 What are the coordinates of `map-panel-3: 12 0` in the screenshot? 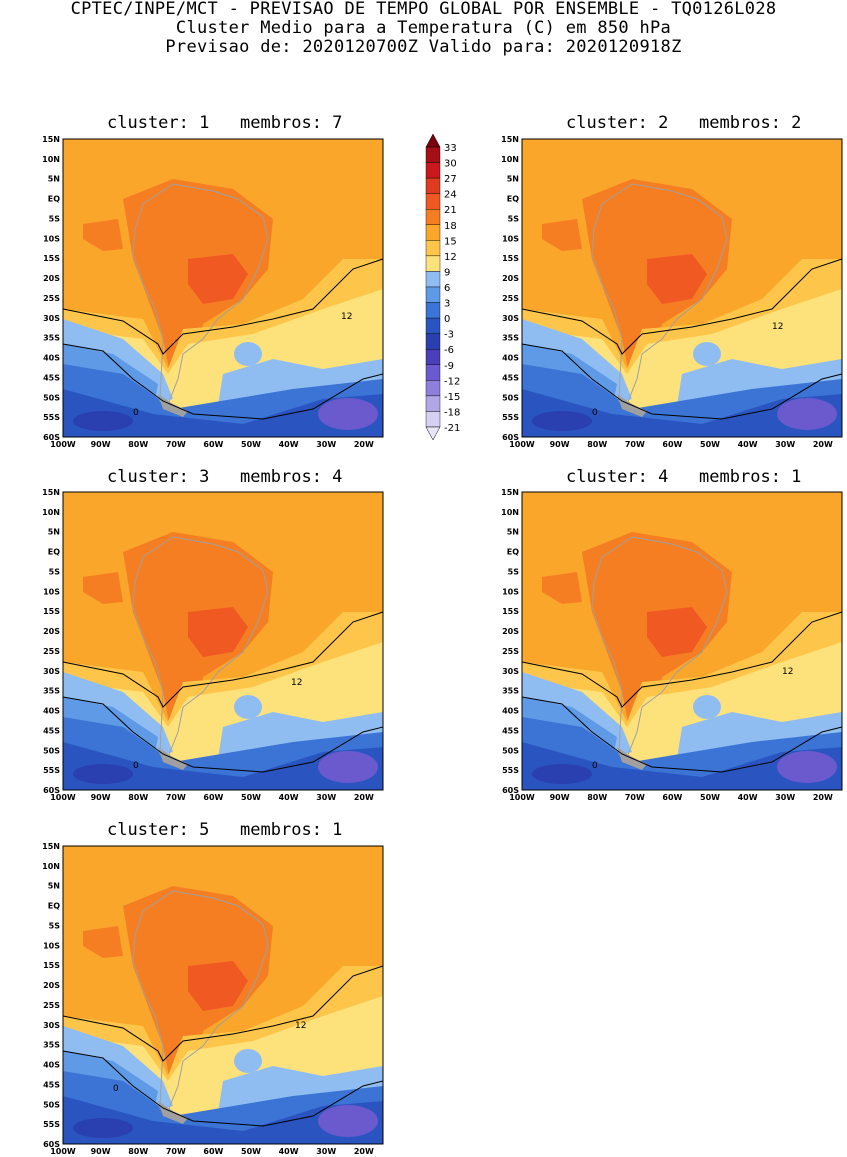 It's located at (223, 641).